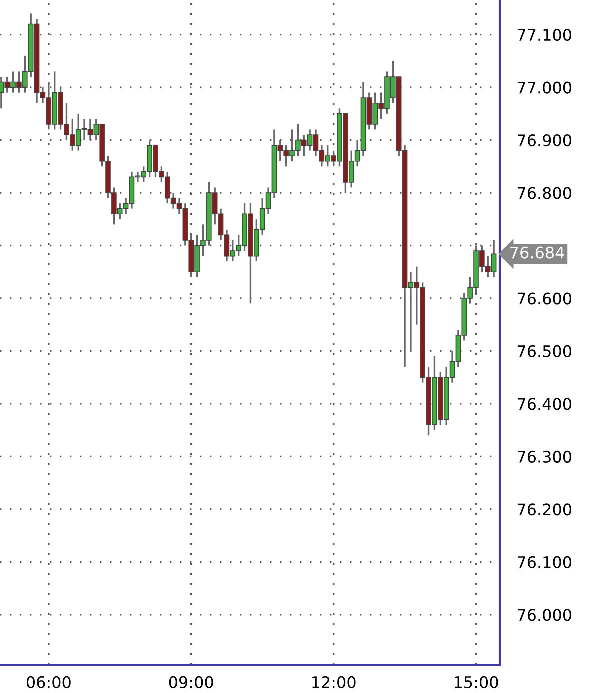 This screenshot has height=693, width=591. What do you see at coordinates (537, 252) in the screenshot?
I see `annotation: 76.684` at bounding box center [537, 252].